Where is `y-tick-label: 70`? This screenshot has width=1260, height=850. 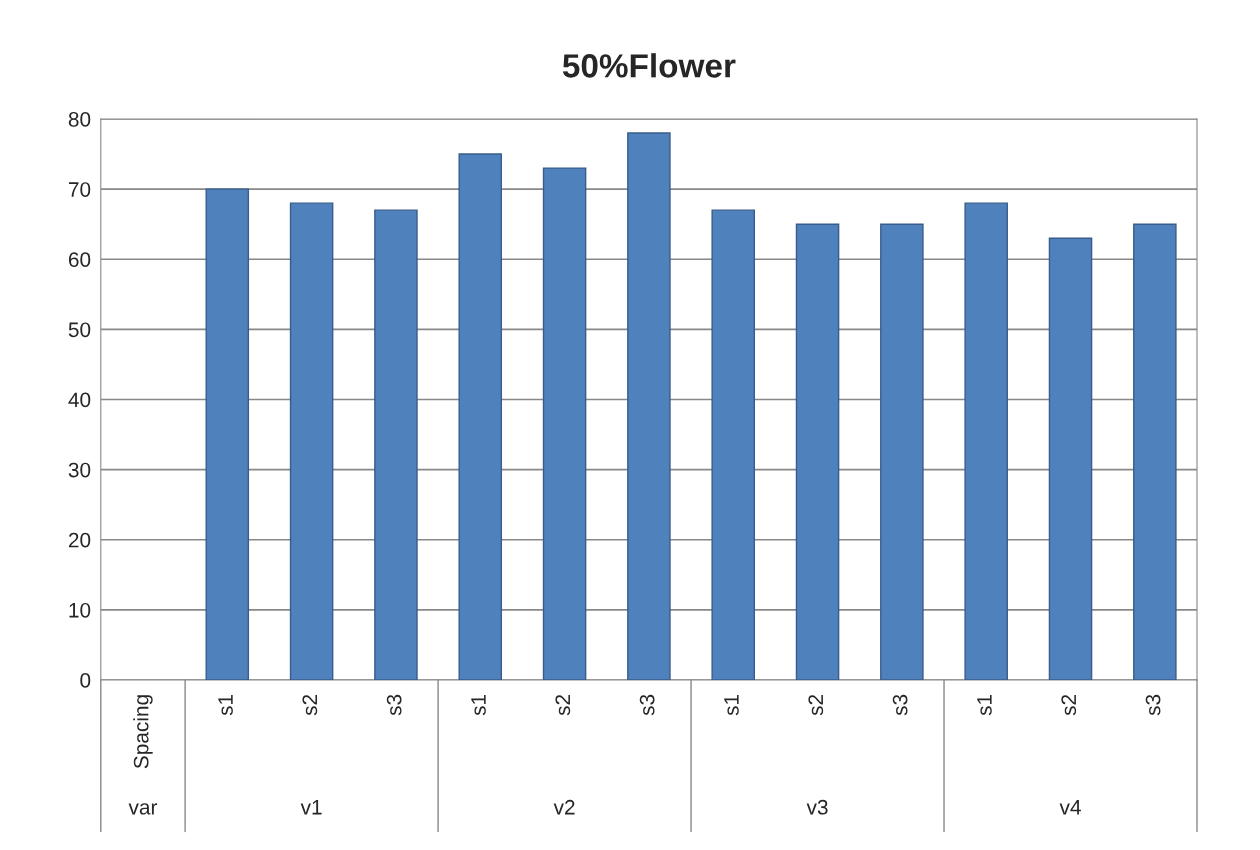 y-tick-label: 70 is located at coordinates (79, 189).